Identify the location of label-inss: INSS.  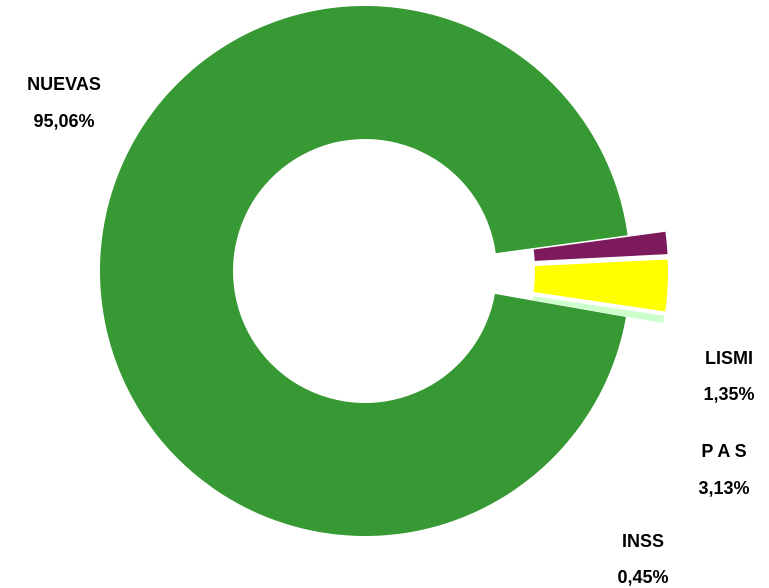
(643, 541).